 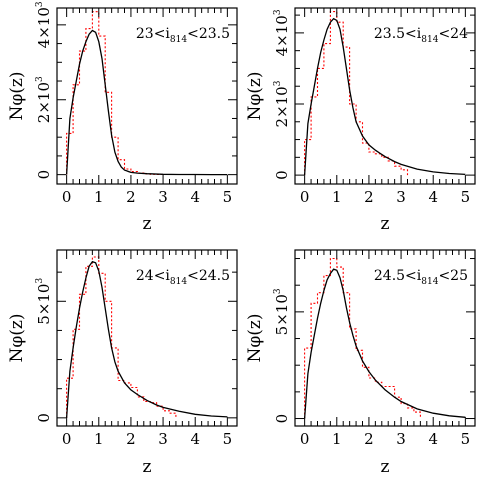 I want to click on y-tick-label-2: 0, so click(x=282, y=175).